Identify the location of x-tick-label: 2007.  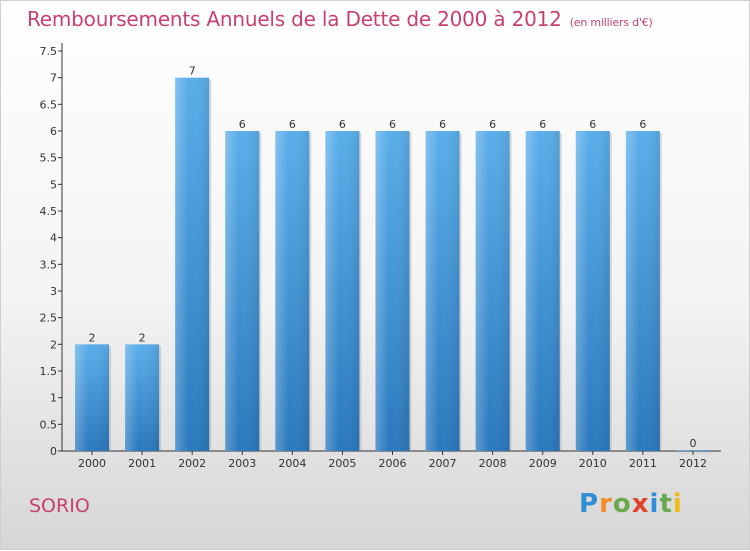
(443, 463).